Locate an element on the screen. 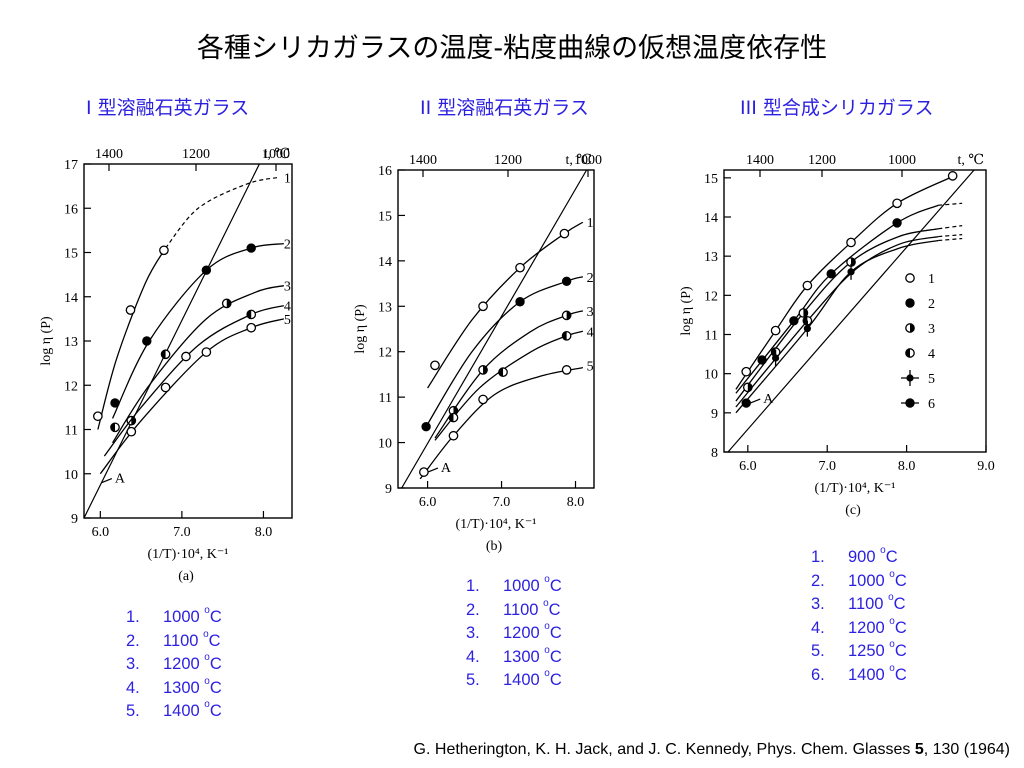  top-tick-label: 1200 is located at coordinates (822, 160).